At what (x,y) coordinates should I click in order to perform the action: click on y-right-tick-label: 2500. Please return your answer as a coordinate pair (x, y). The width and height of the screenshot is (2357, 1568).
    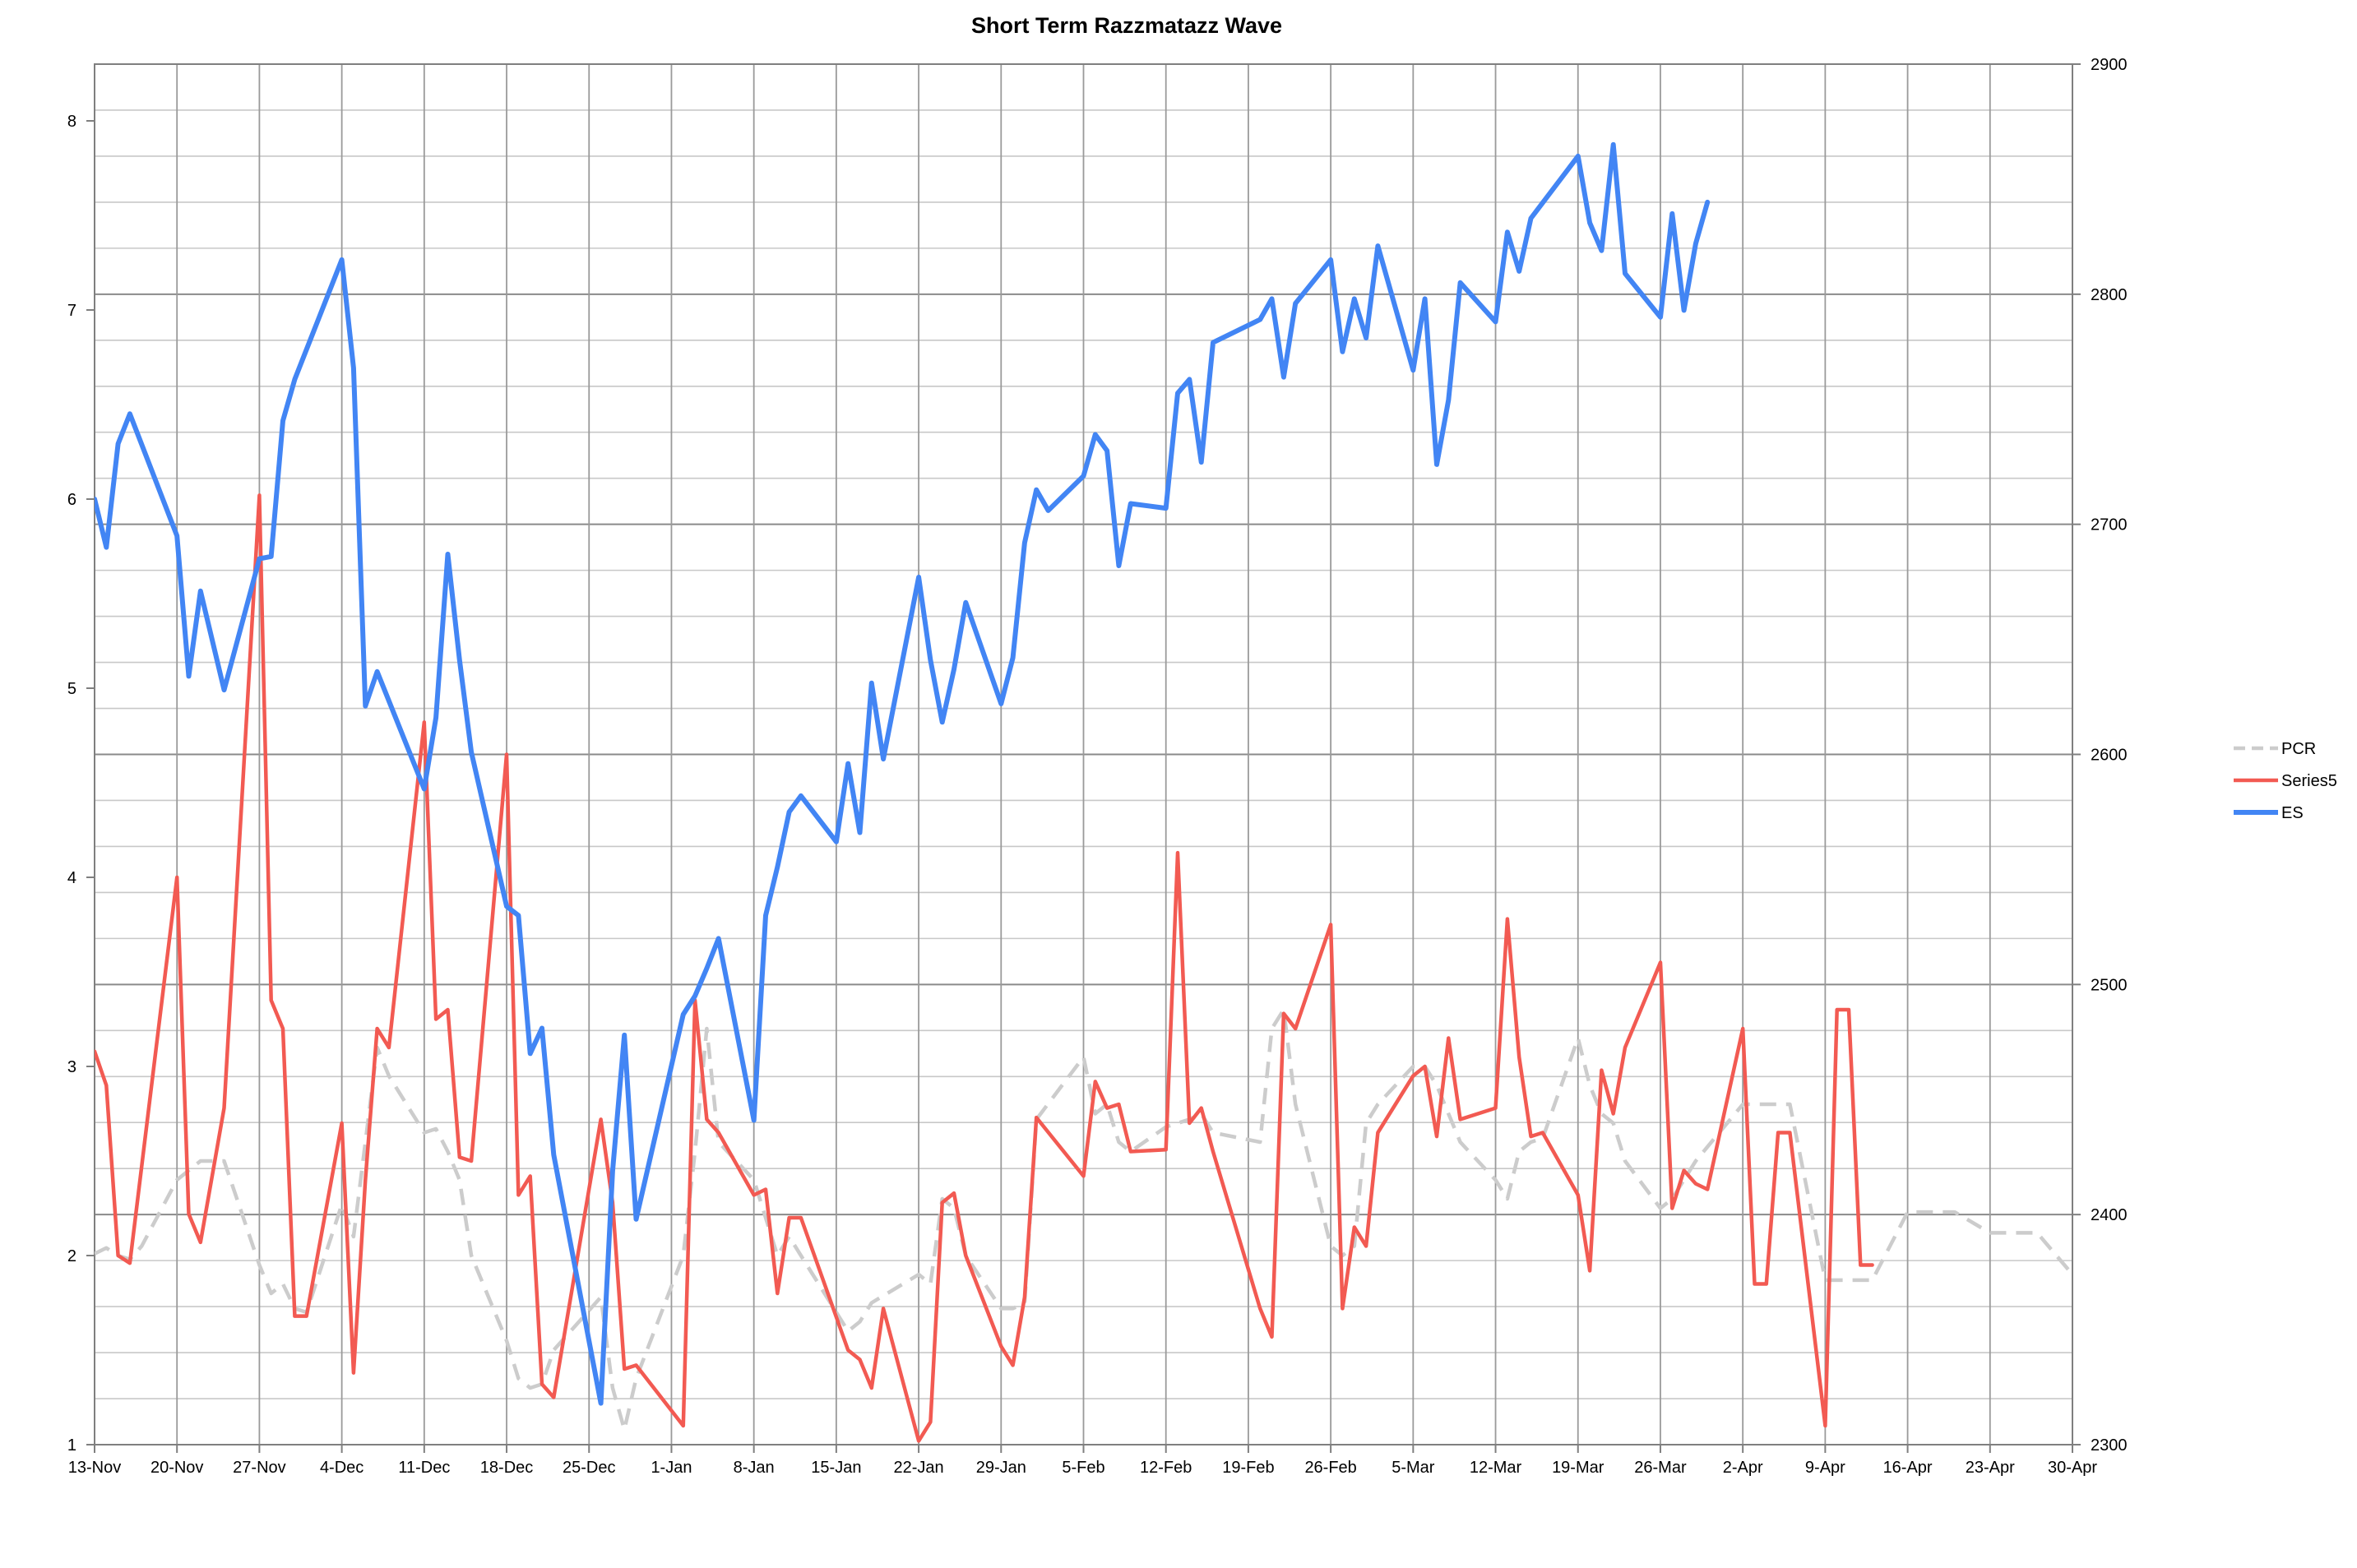
    Looking at the image, I should click on (2109, 985).